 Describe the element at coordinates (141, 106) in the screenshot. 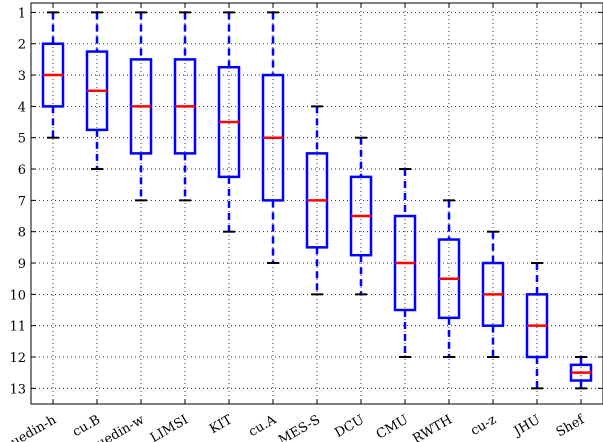

I see `box-uedin-w` at that location.